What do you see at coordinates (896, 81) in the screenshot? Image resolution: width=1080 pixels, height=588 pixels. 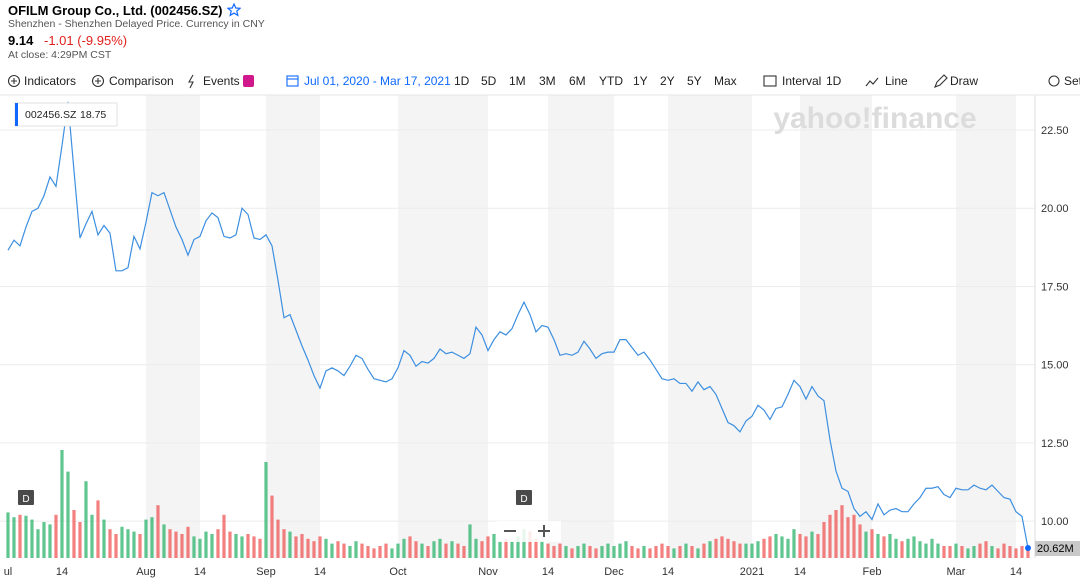 I see `line-button: Line` at bounding box center [896, 81].